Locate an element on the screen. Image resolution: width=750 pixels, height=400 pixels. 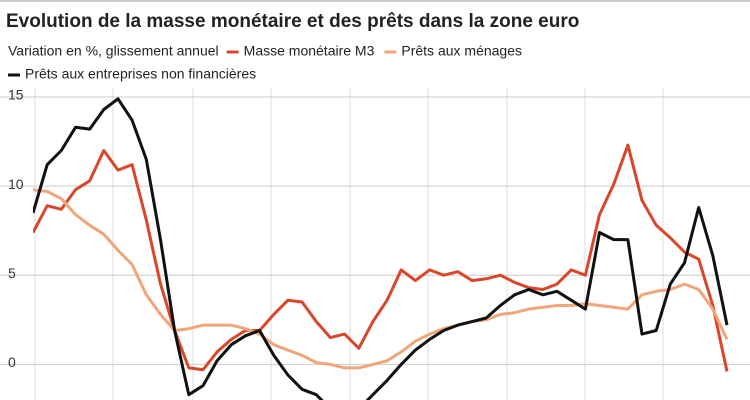
legend-label: Prêts aux entreprises non financières is located at coordinates (140, 74).